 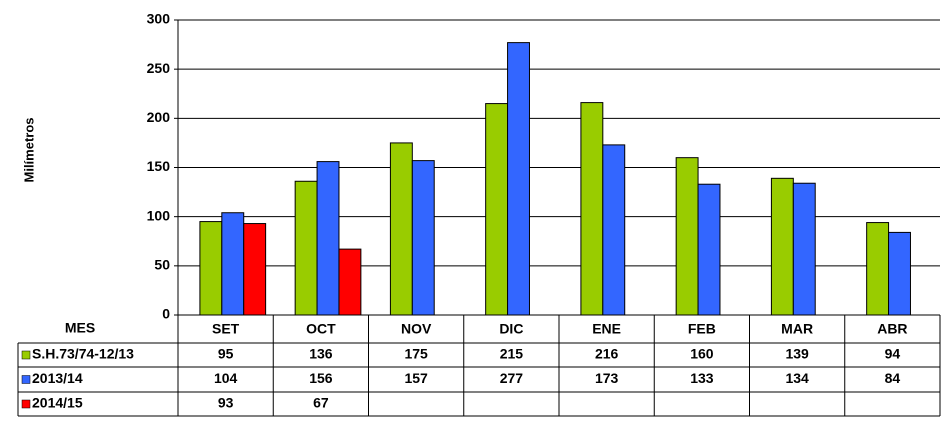 What do you see at coordinates (512, 354) in the screenshot?
I see `table-value: 215` at bounding box center [512, 354].